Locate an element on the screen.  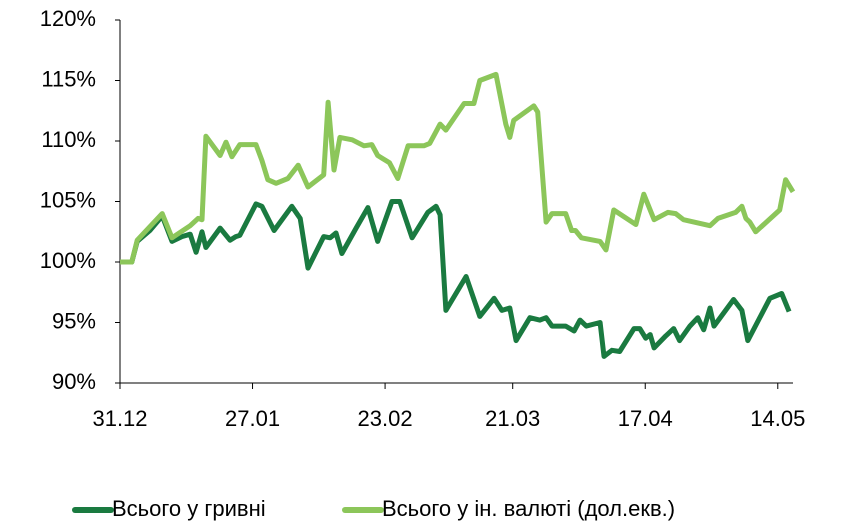
legend-label: Всього у гривні is located at coordinates (189, 508).